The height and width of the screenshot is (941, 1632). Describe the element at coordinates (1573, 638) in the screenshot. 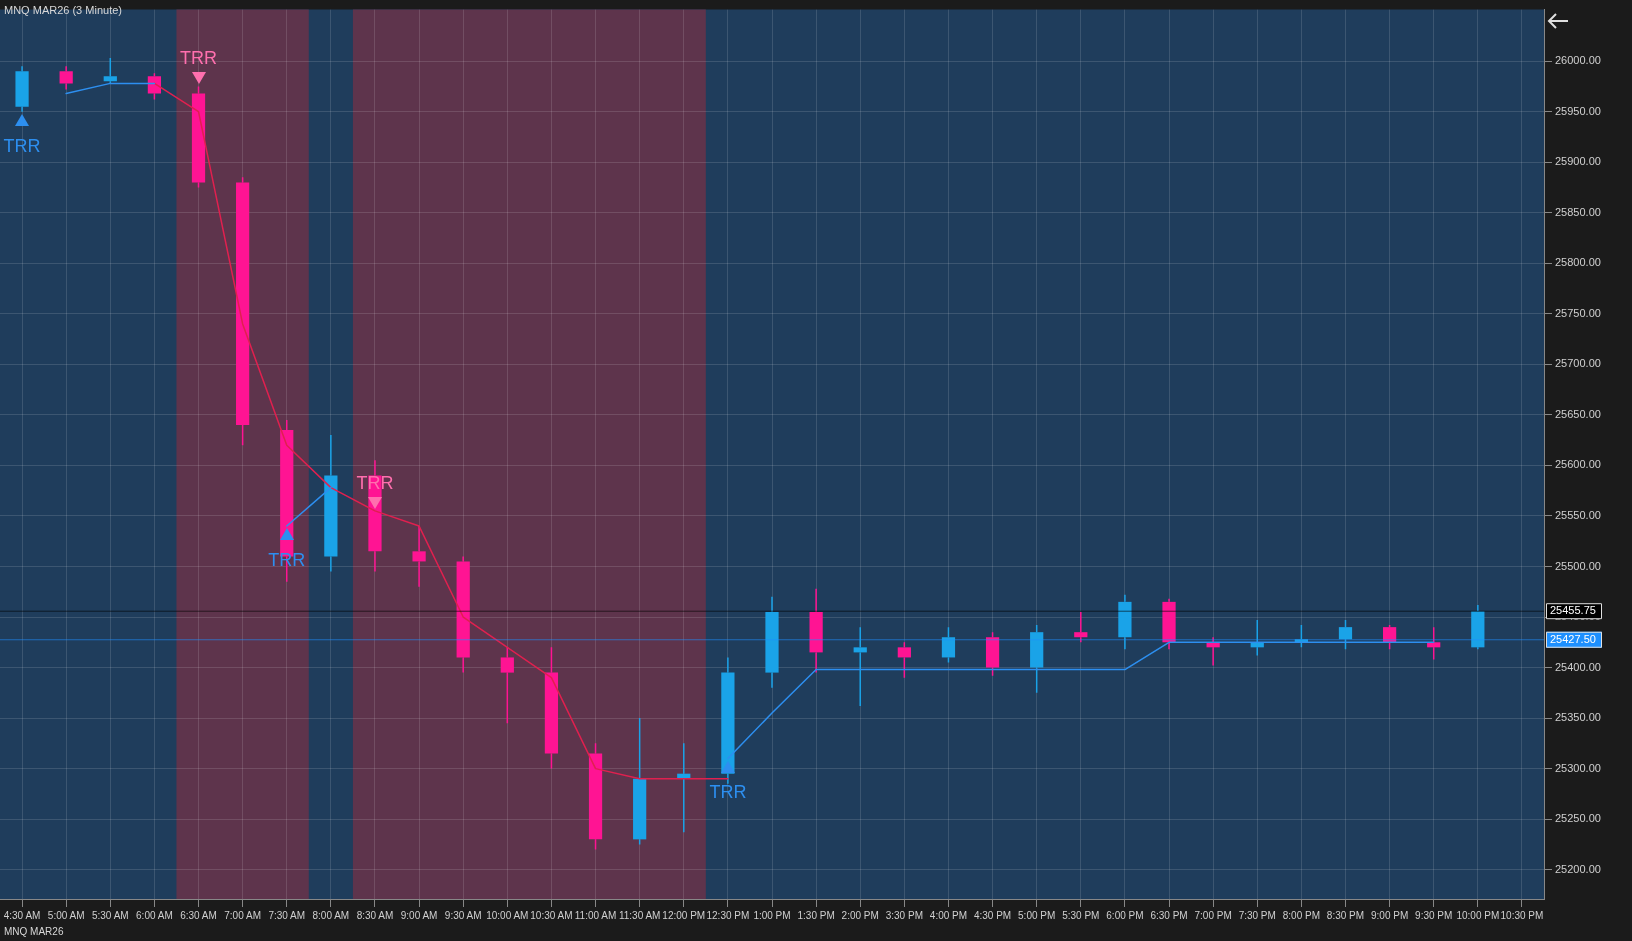

I see `ref-line-label: 25427.50` at that location.